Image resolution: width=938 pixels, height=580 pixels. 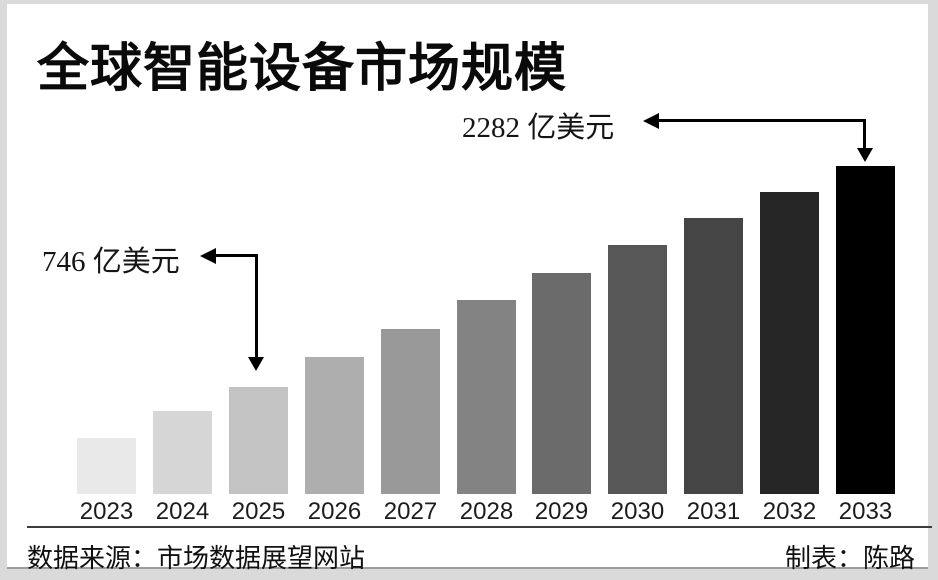 What do you see at coordinates (849, 558) in the screenshot?
I see `credit-label: 制表：陈路` at bounding box center [849, 558].